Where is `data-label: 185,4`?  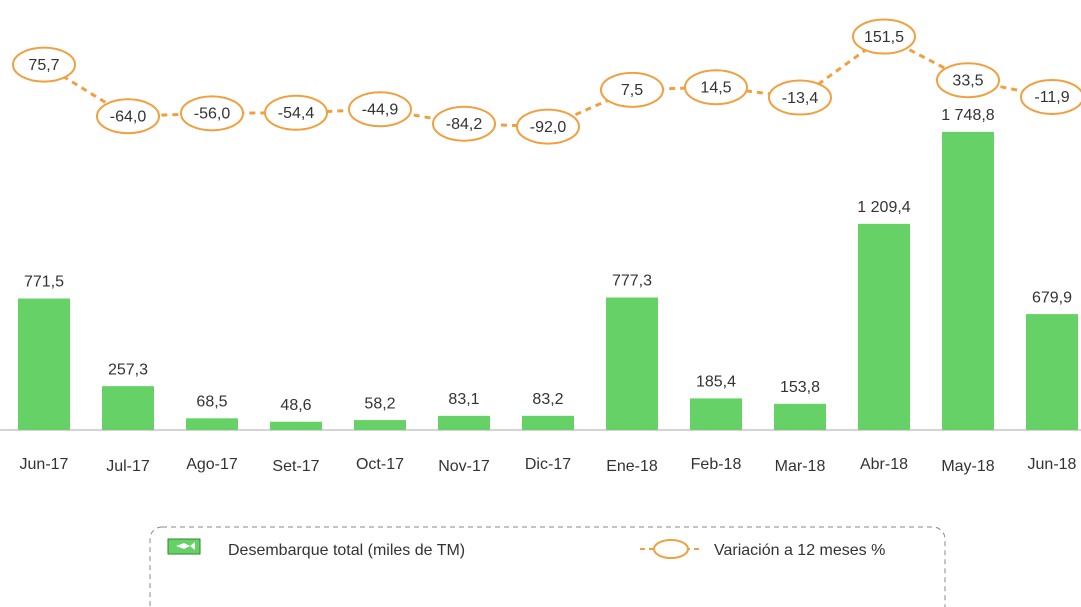 data-label: 185,4 is located at coordinates (716, 382).